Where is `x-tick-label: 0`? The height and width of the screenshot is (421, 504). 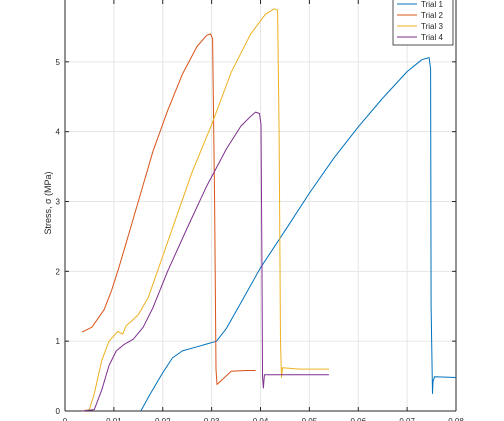
x-tick-label: 0 is located at coordinates (65, 419).